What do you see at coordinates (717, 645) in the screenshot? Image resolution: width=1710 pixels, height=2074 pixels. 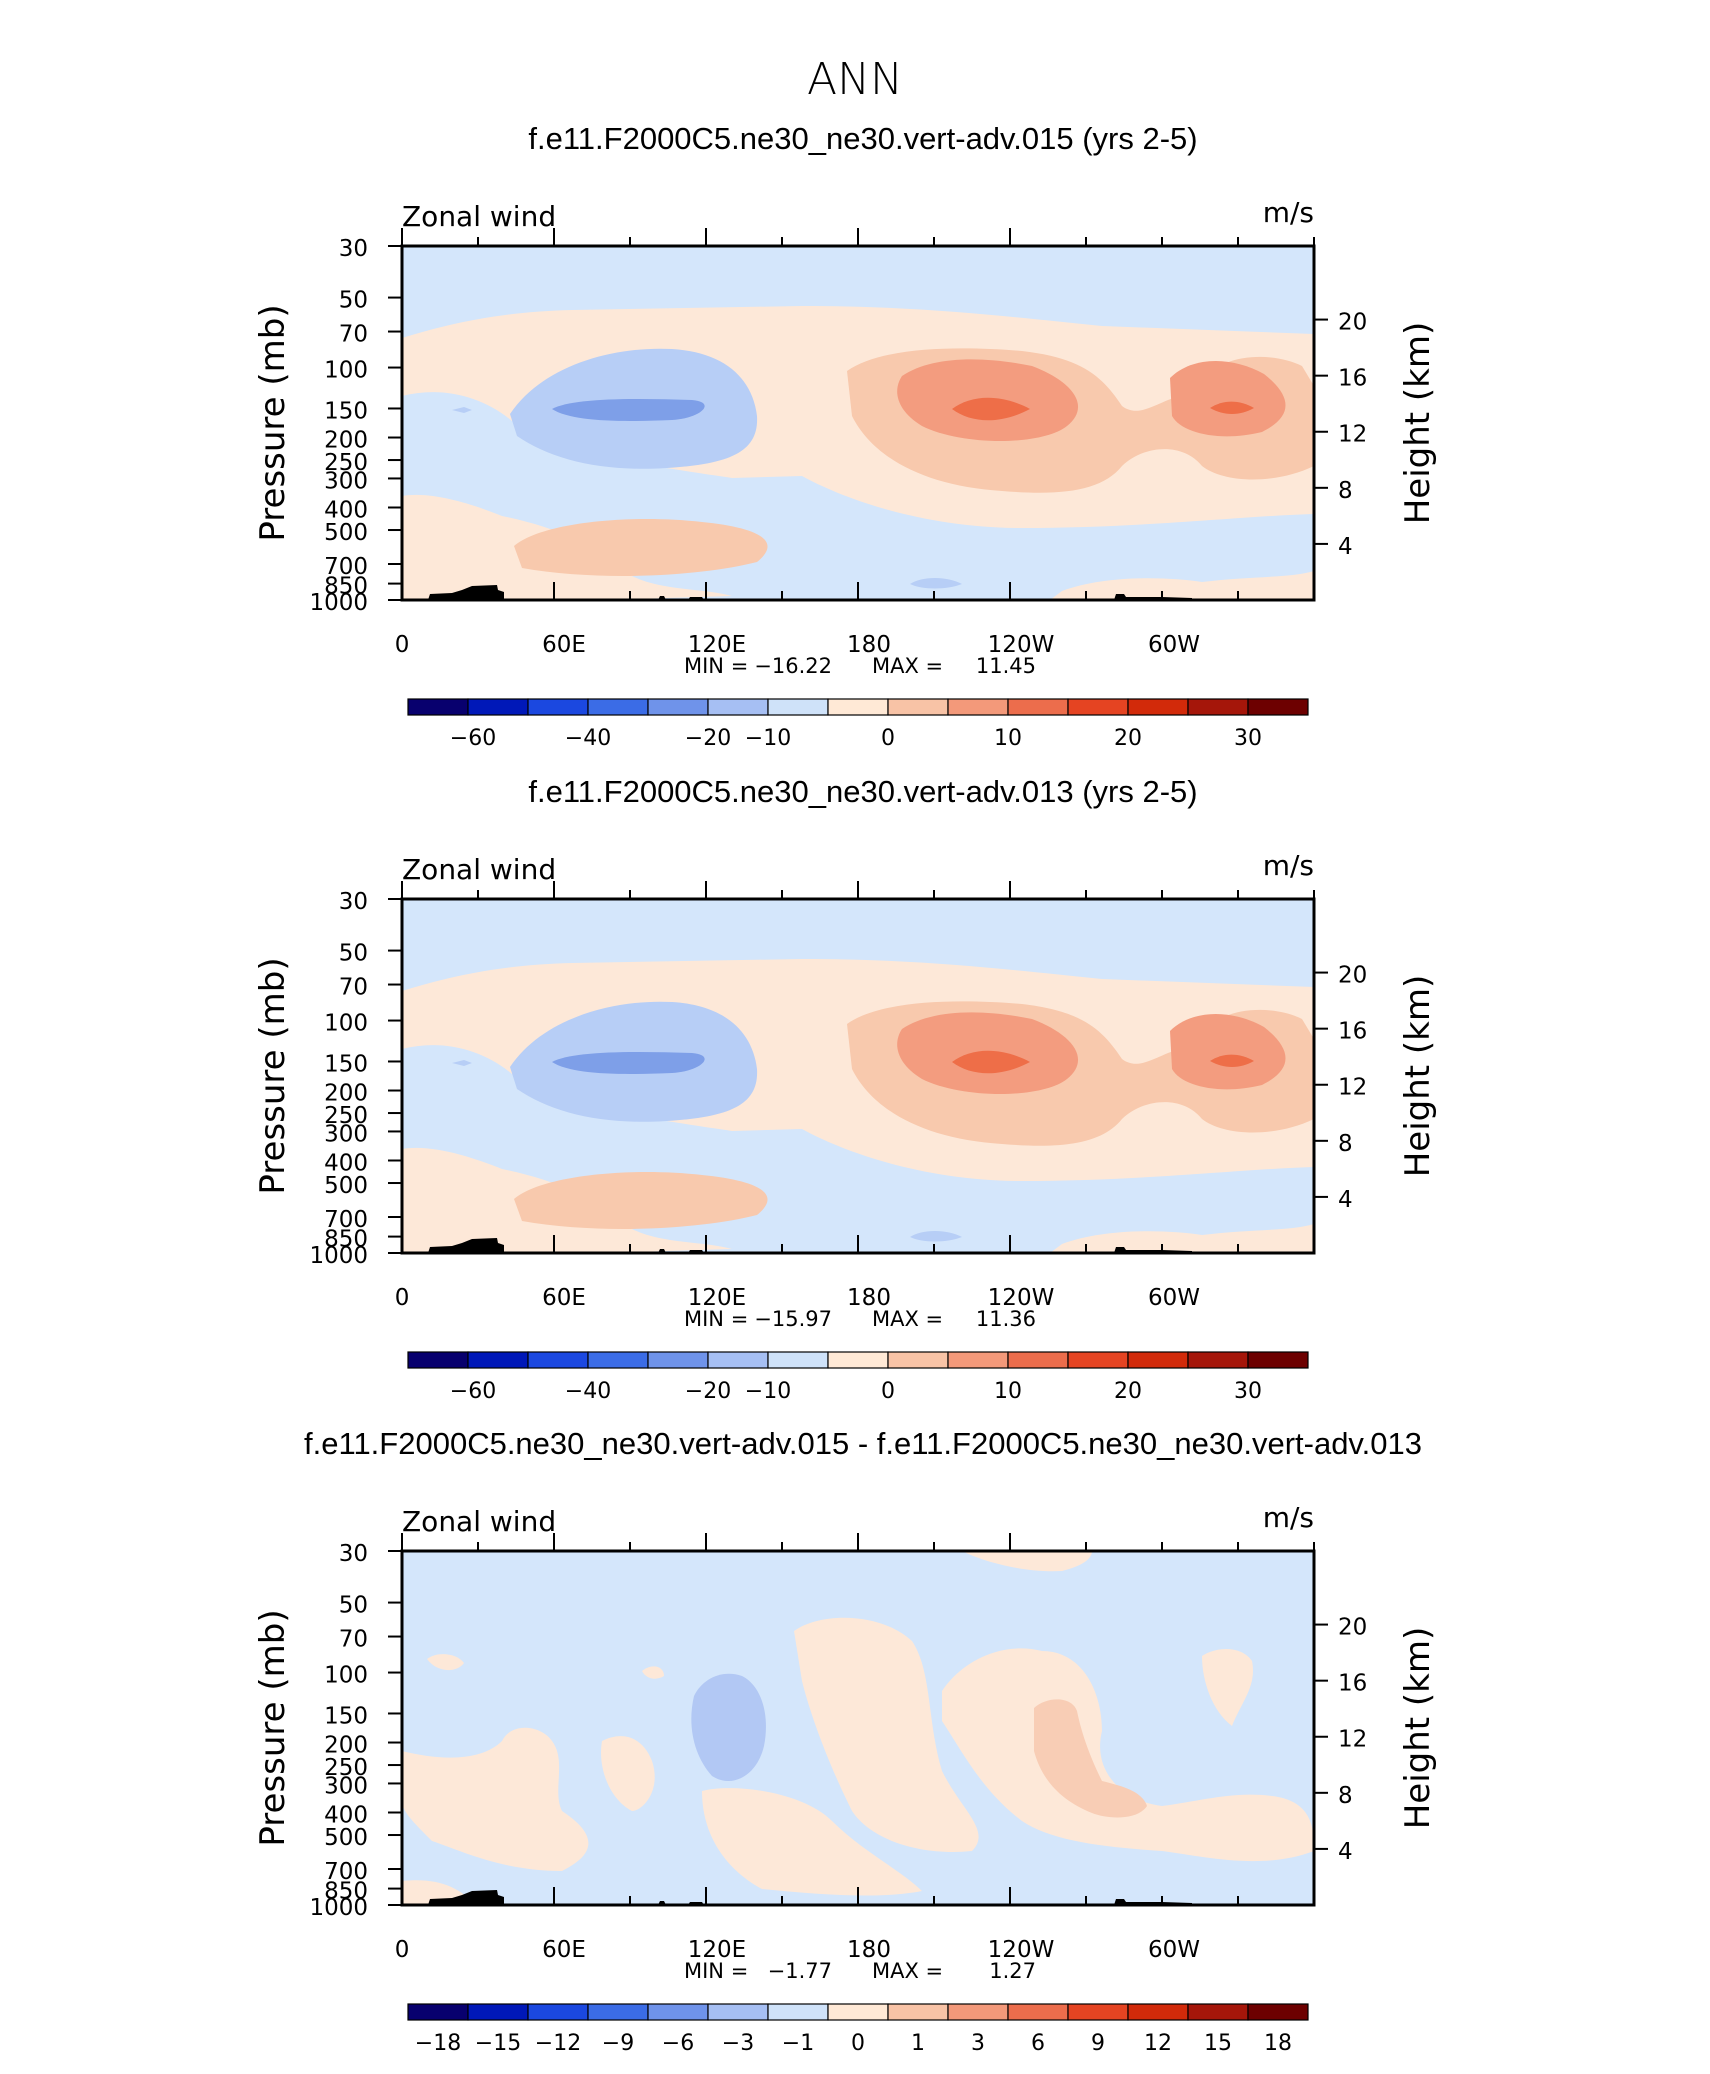 I see `x-tick-label: 120E` at bounding box center [717, 645].